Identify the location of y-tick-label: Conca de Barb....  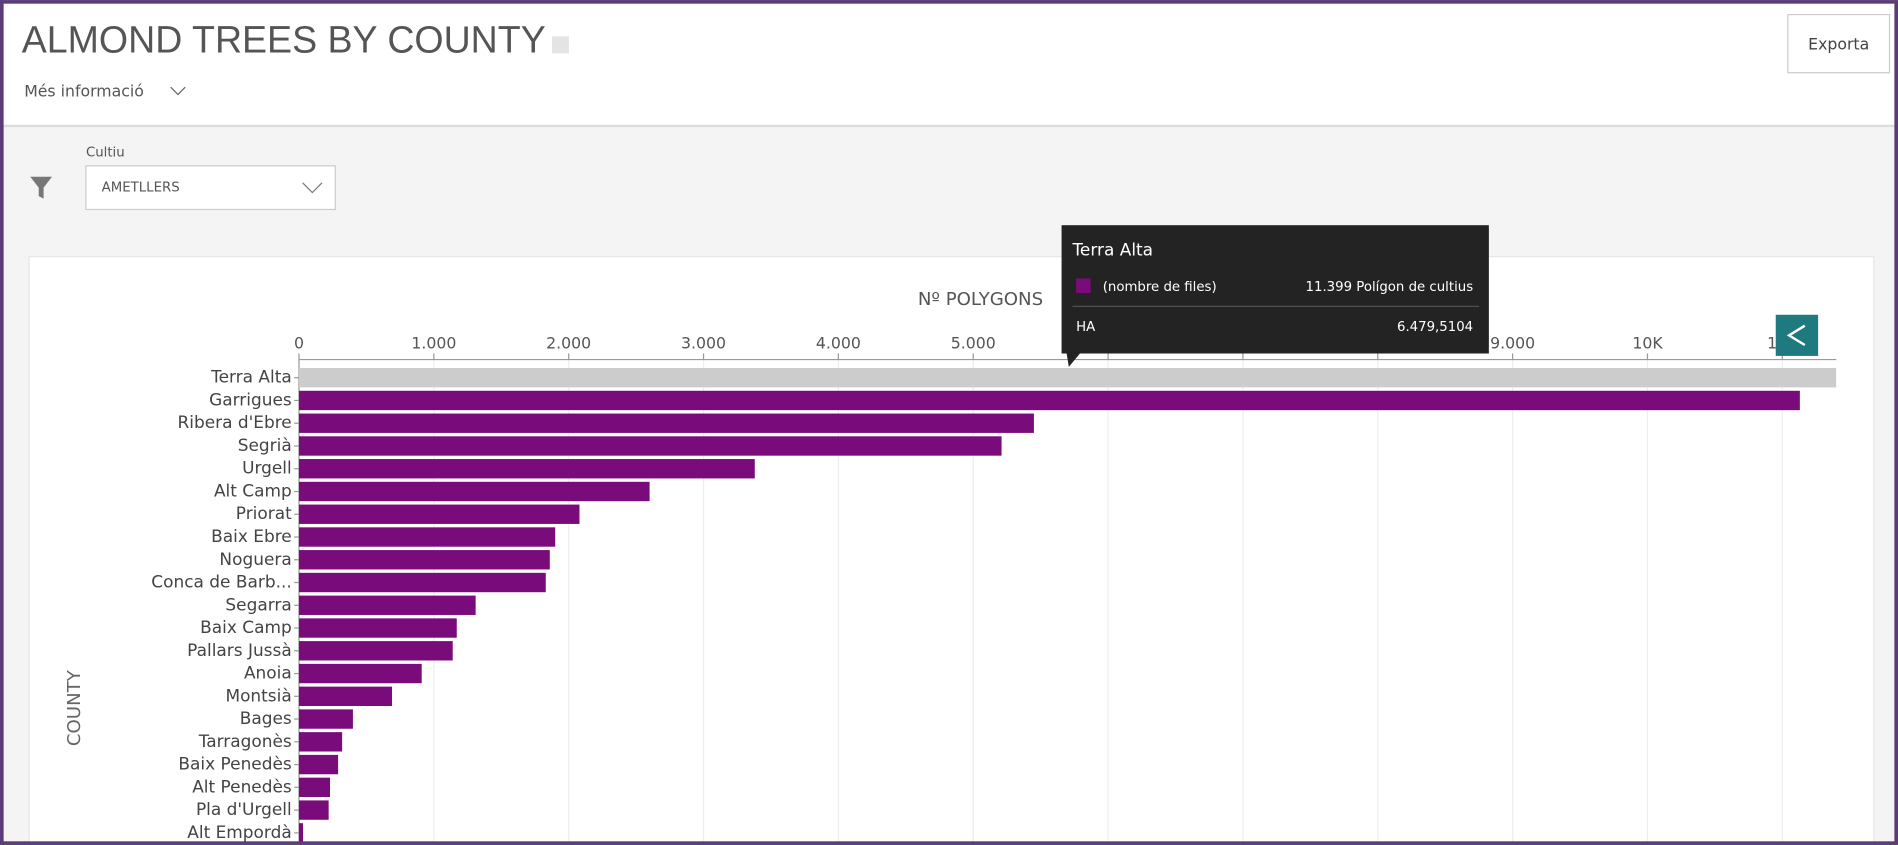
(221, 582).